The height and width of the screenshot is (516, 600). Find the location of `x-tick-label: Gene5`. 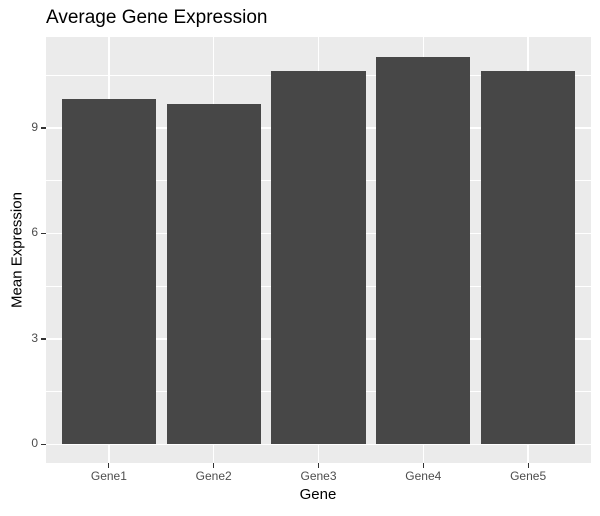

x-tick-label: Gene5 is located at coordinates (528, 476).